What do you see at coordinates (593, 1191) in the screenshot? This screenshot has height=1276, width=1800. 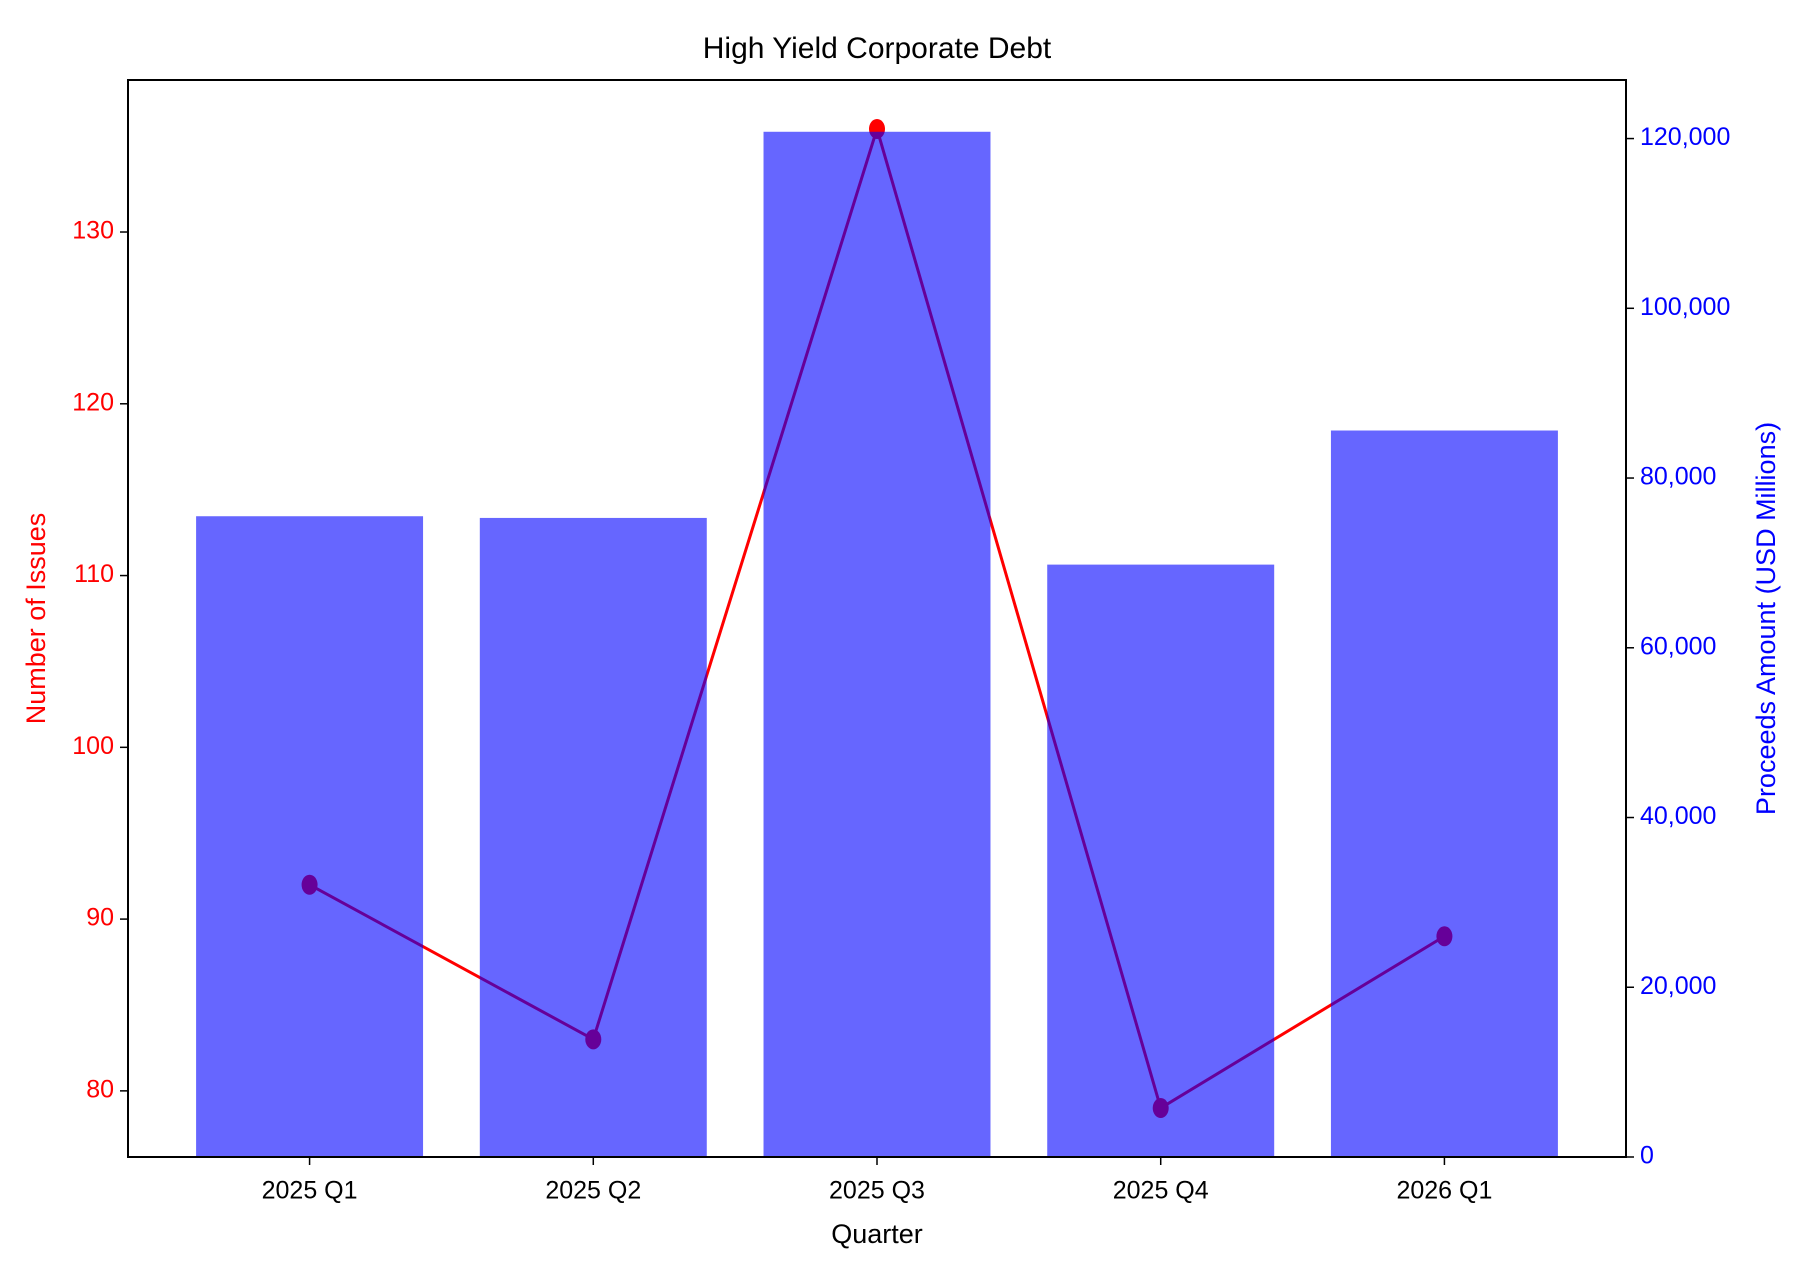 I see `x-tick-label: 2025 Q2` at bounding box center [593, 1191].